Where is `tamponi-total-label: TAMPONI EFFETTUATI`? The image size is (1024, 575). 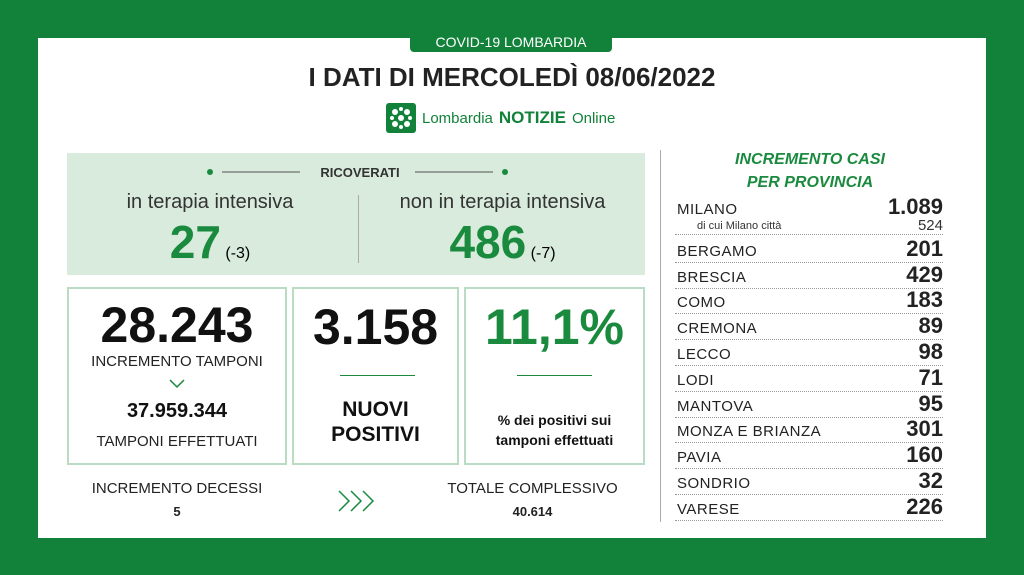
tamponi-total-label: TAMPONI EFFETTUATI is located at coordinates (177, 441).